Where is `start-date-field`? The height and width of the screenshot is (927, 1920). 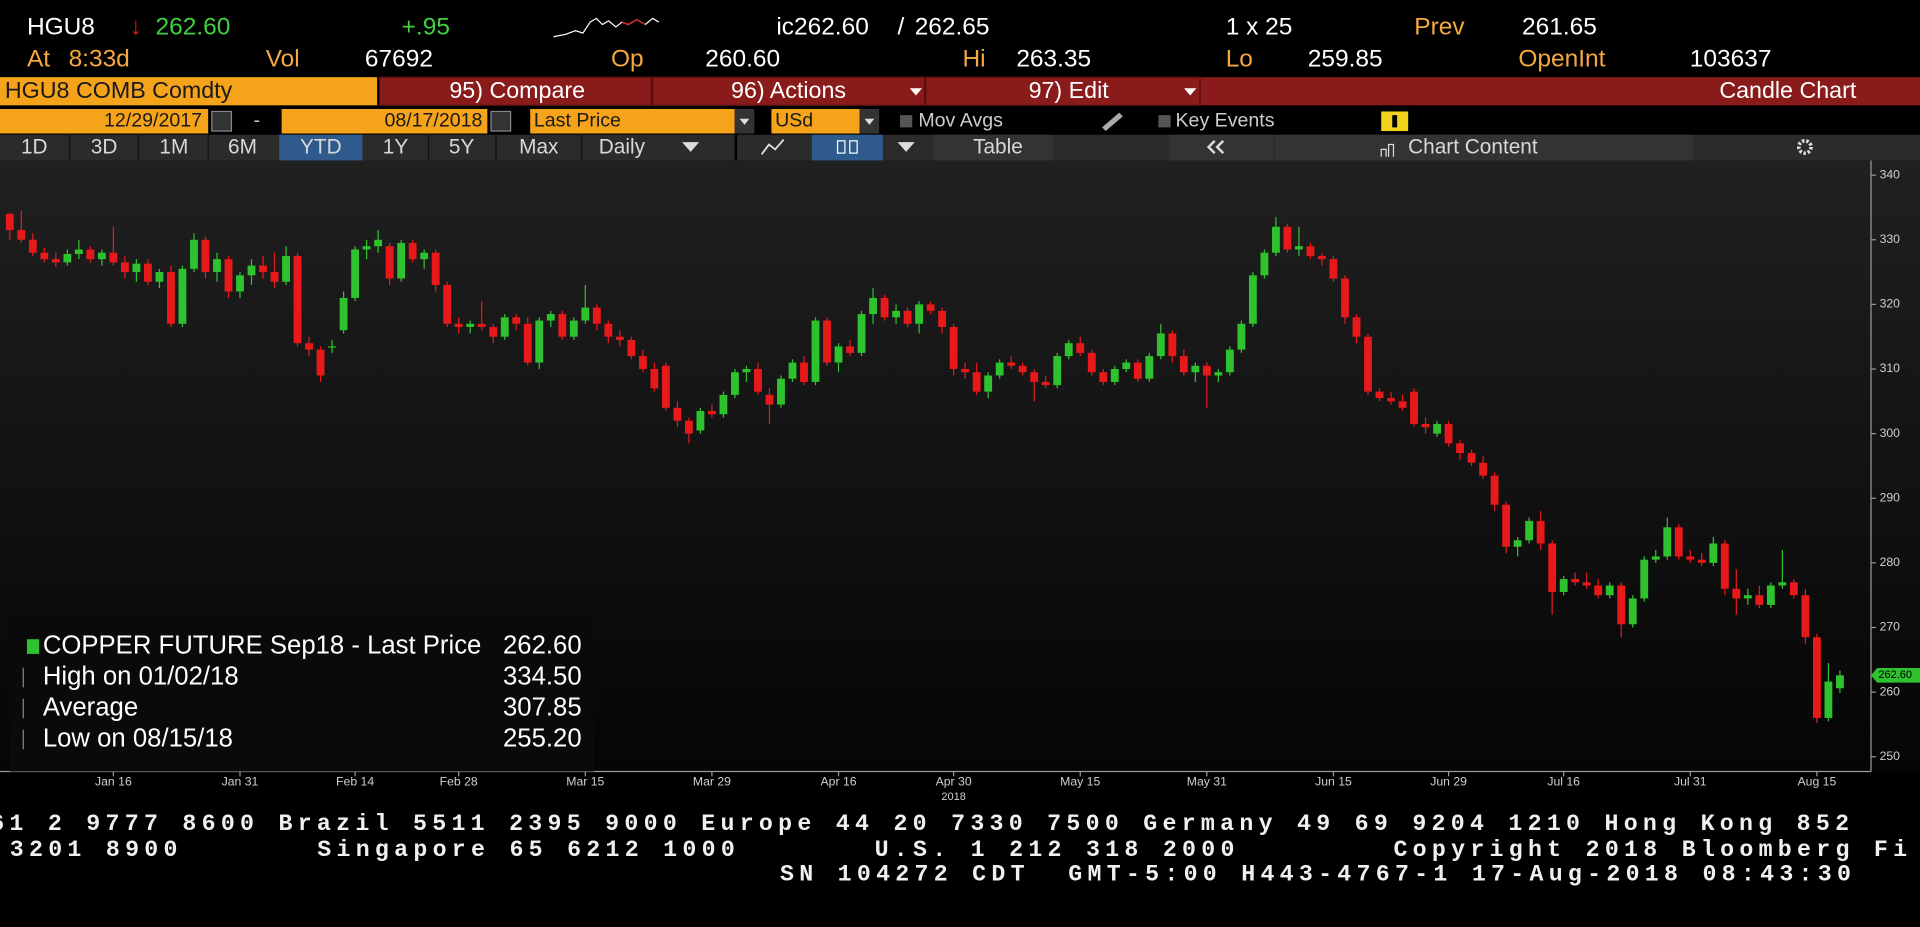 start-date-field is located at coordinates (104, 121).